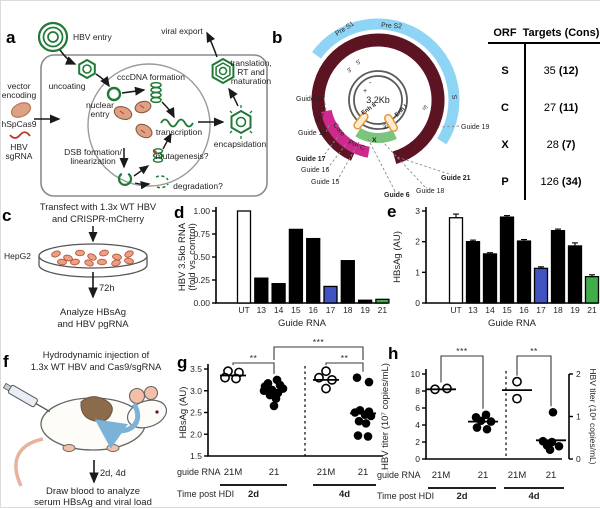 This screenshot has height=508, width=600. I want to click on mouse-ear, so click(151, 393).